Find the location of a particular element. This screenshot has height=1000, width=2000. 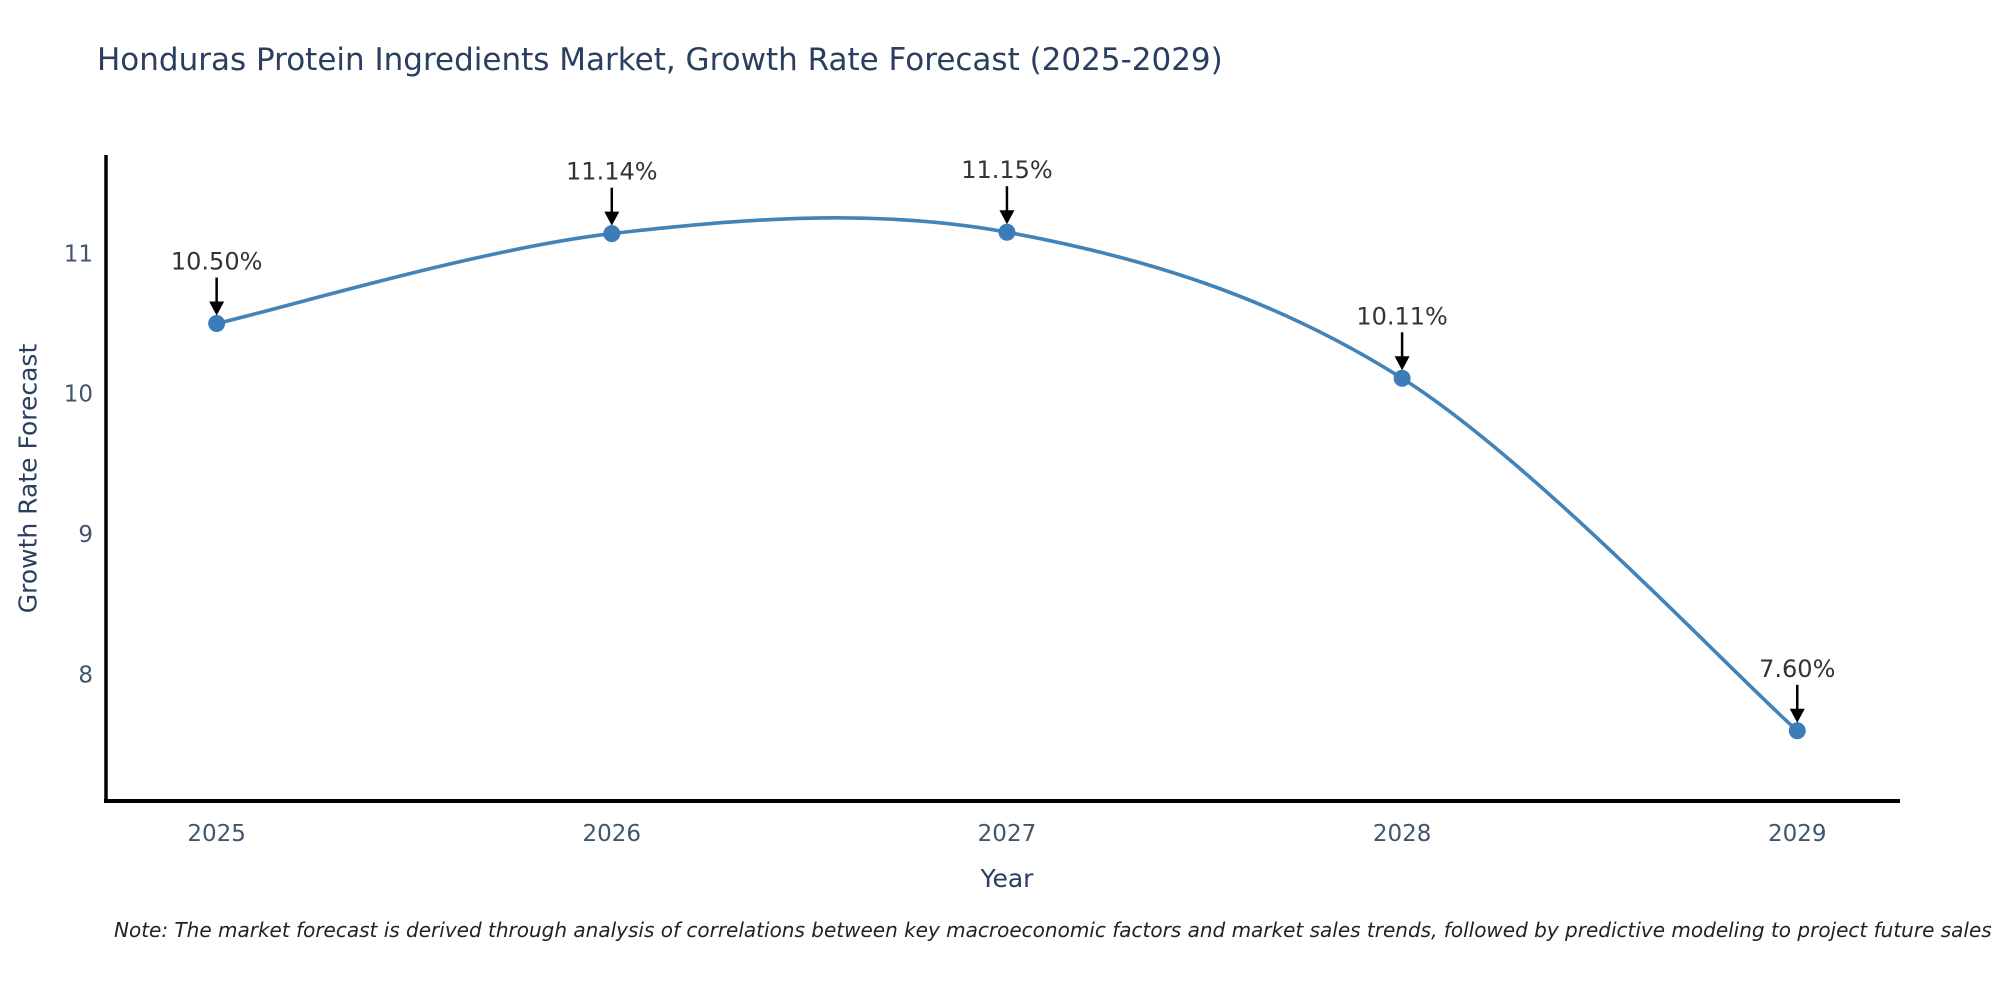

data-point-label: 10.50% is located at coordinates (217, 262).